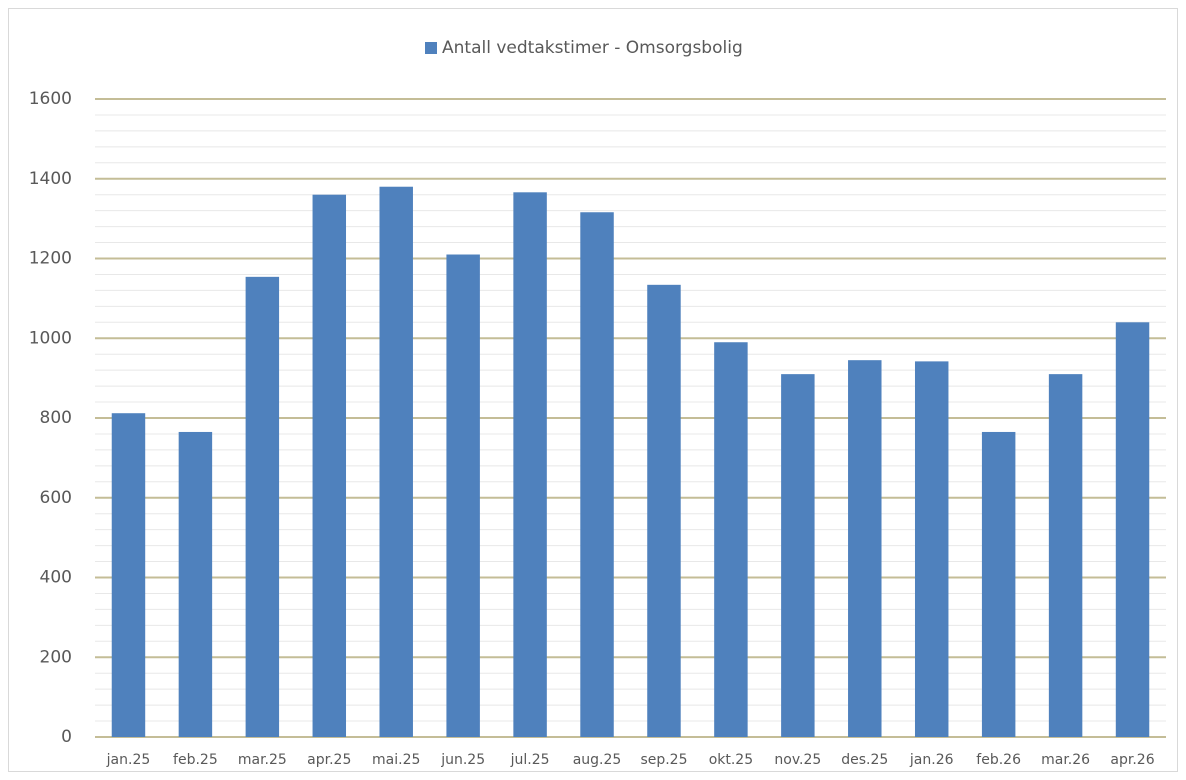  Describe the element at coordinates (50, 259) in the screenshot. I see `y-tick-label: 1200` at that location.